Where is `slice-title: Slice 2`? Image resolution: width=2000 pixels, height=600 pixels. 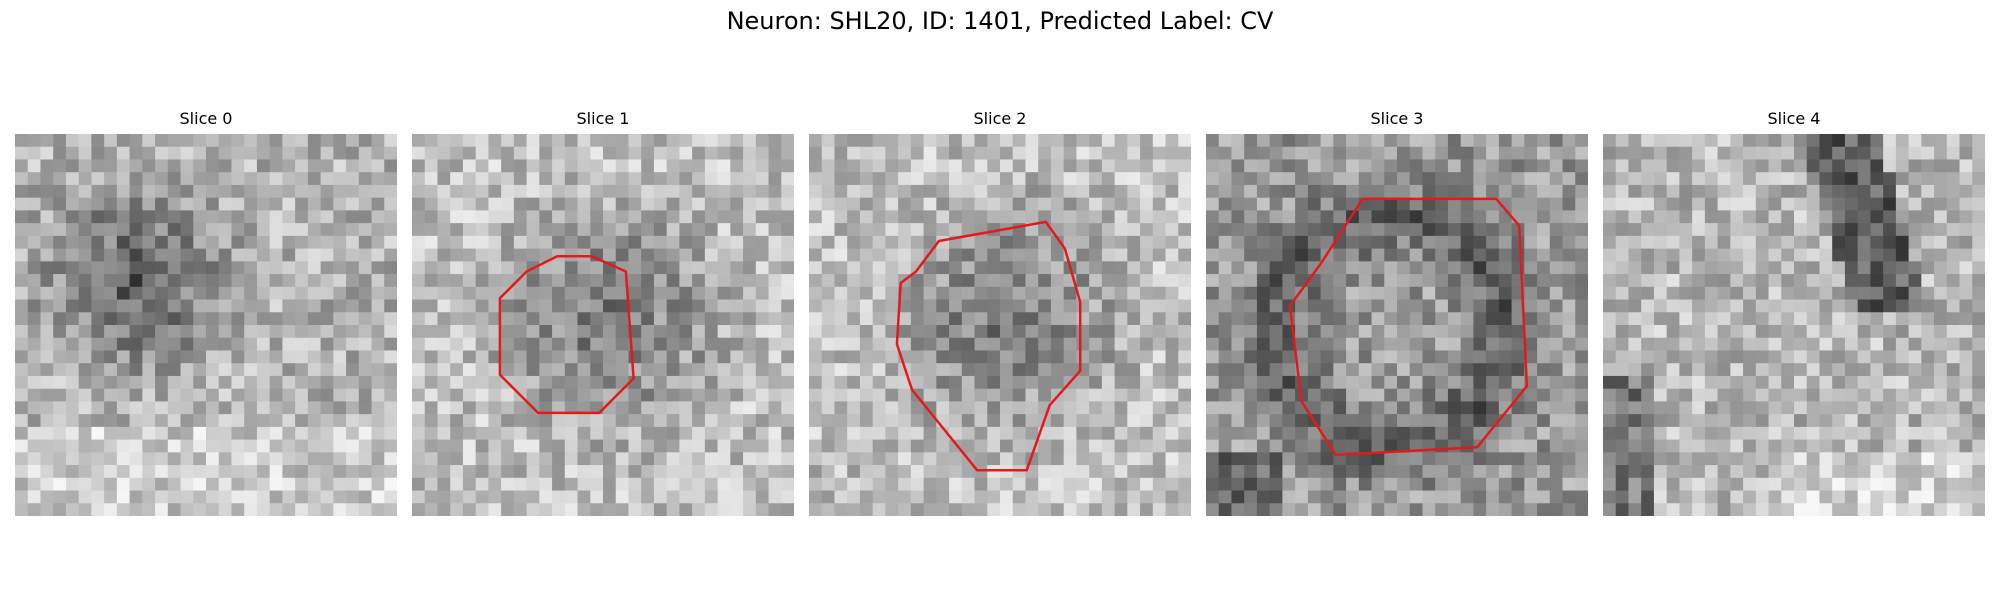 slice-title: Slice 2 is located at coordinates (1000, 118).